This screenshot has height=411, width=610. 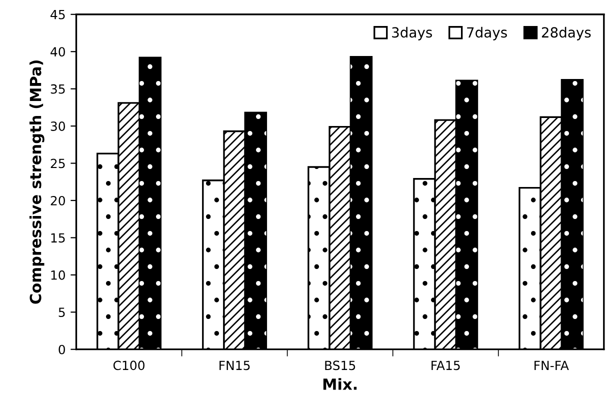 I want to click on y-tick-label: 25, so click(x=57, y=163).